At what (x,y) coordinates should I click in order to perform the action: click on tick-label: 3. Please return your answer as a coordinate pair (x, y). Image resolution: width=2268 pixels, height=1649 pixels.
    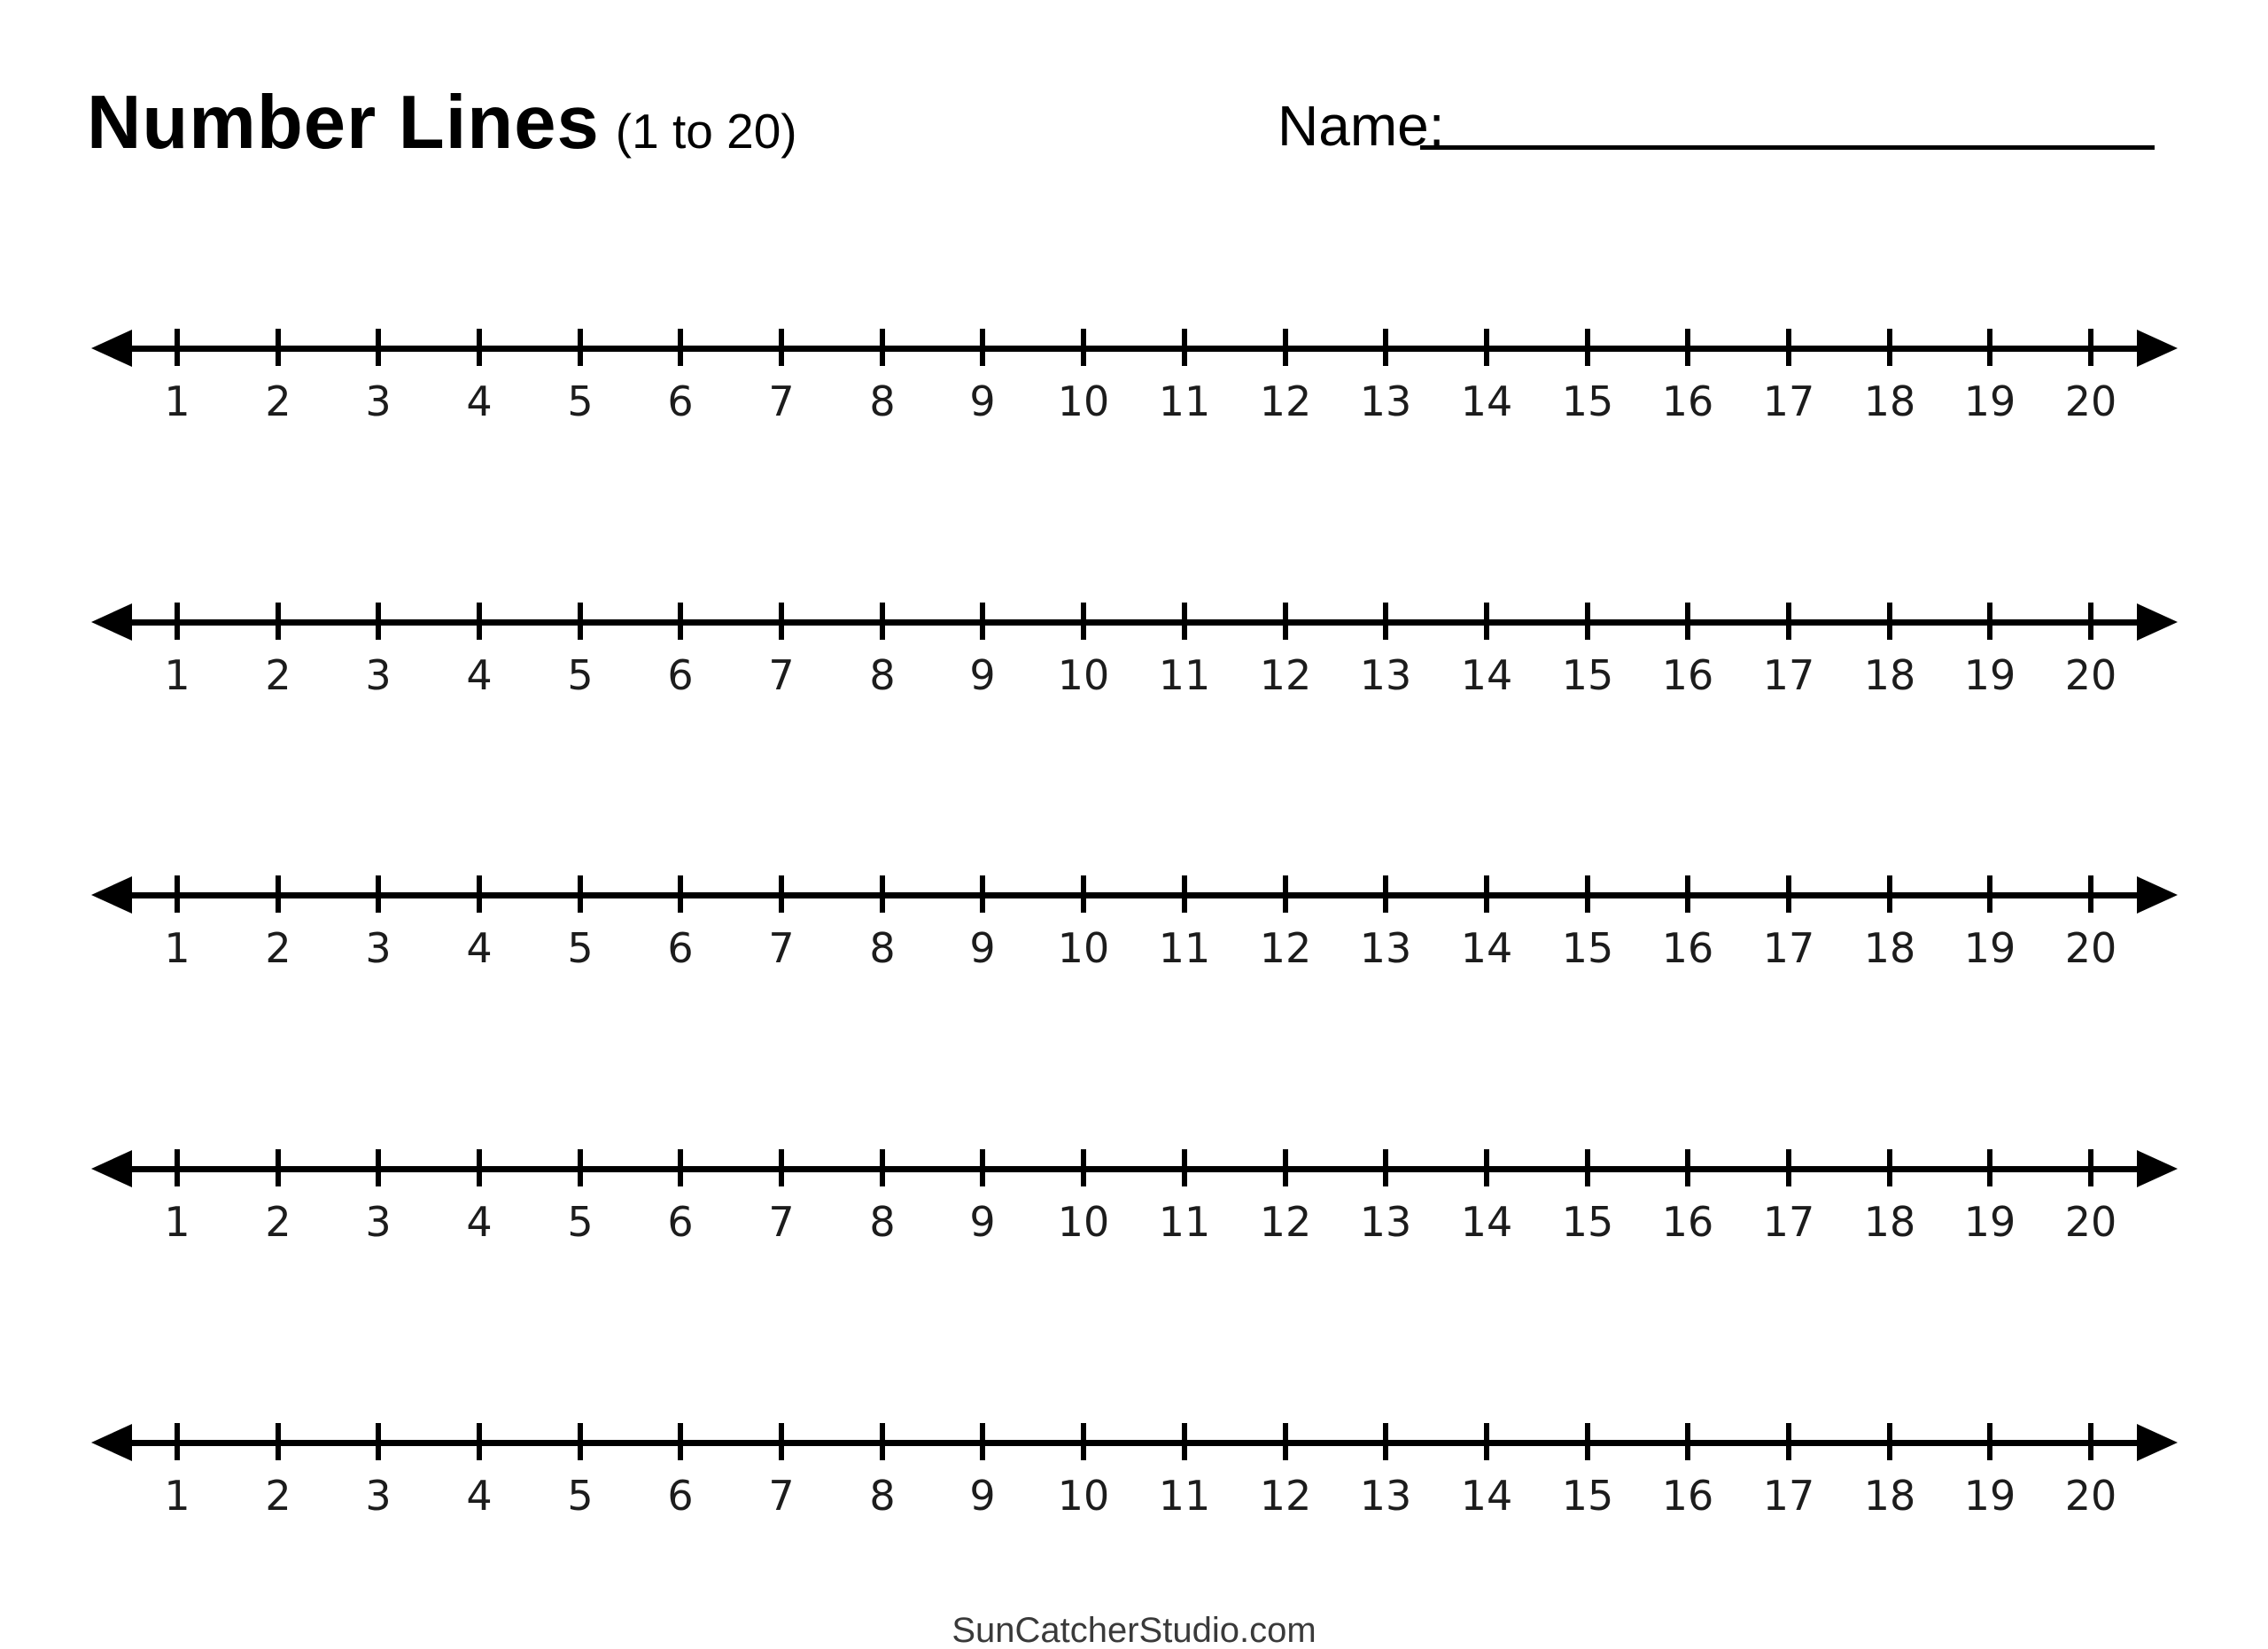
    Looking at the image, I should click on (378, 1222).